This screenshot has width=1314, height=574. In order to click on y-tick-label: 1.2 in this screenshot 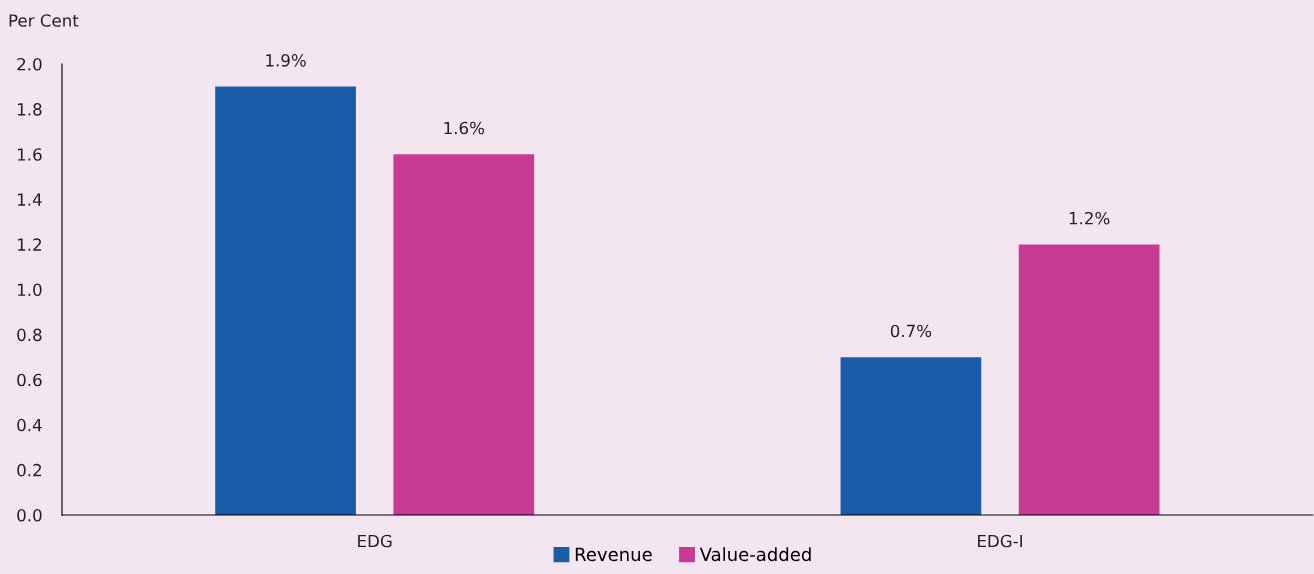, I will do `click(29, 244)`.